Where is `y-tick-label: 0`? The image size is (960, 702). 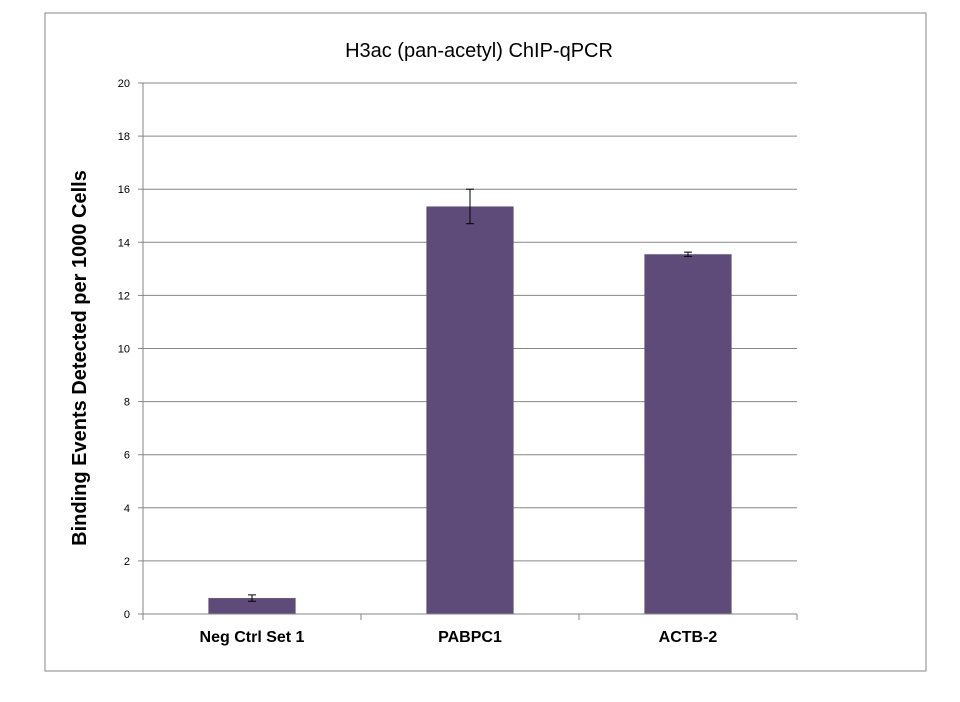
y-tick-label: 0 is located at coordinates (127, 615).